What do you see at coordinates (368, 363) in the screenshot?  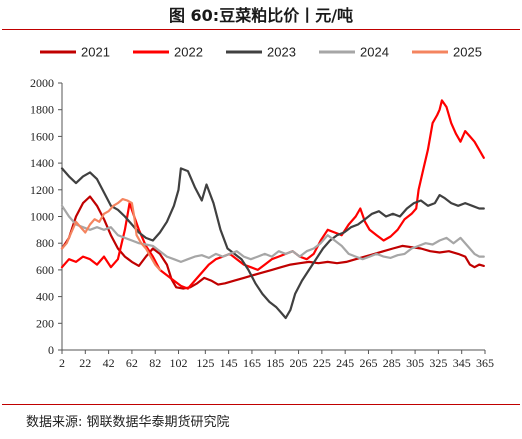 I see `x-tick-label: 265` at bounding box center [368, 363].